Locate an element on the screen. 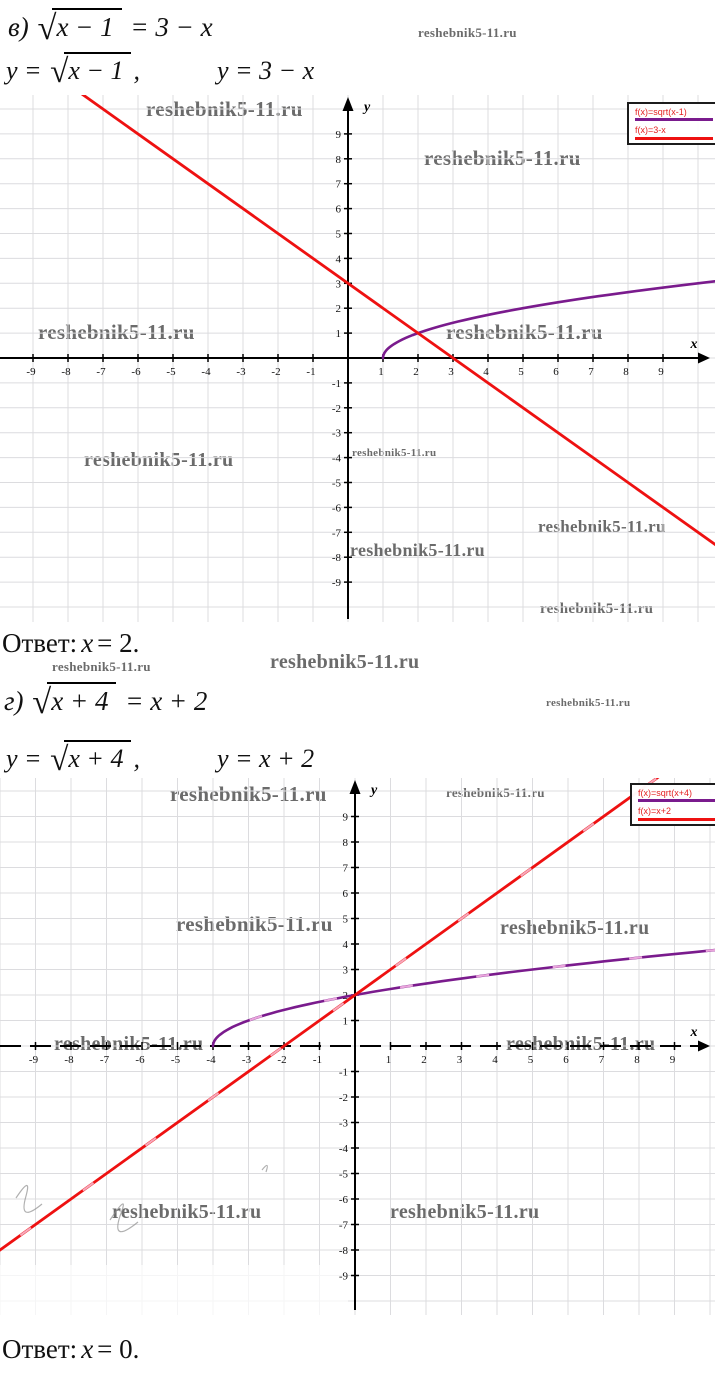 This screenshot has height=1386, width=715. equation-g: г) √x + 4 = x + 2 is located at coordinates (105, 702).